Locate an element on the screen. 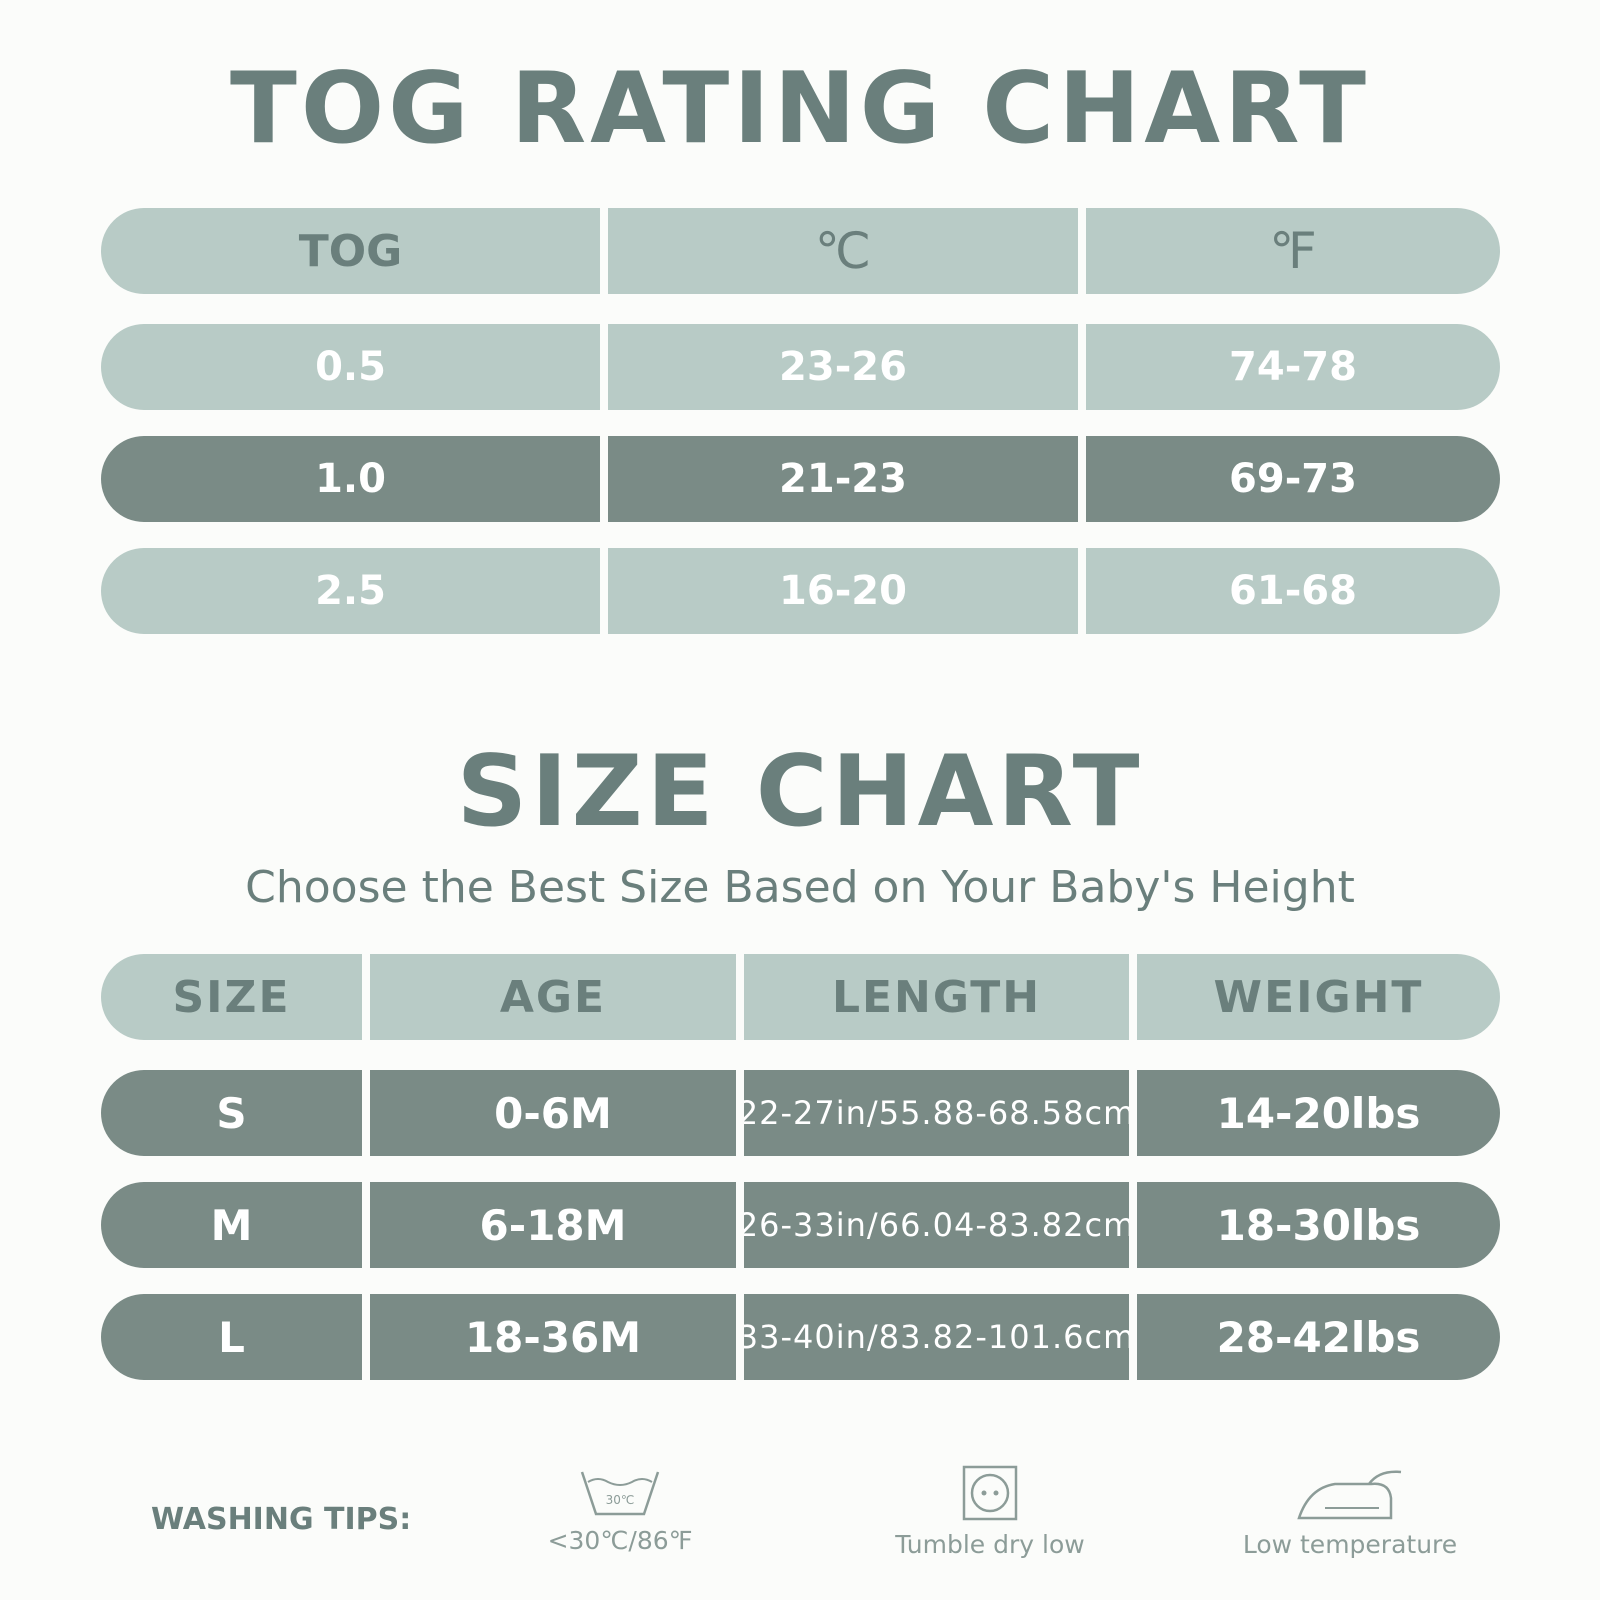  weight-value: 18-30lbs is located at coordinates (1318, 1225).